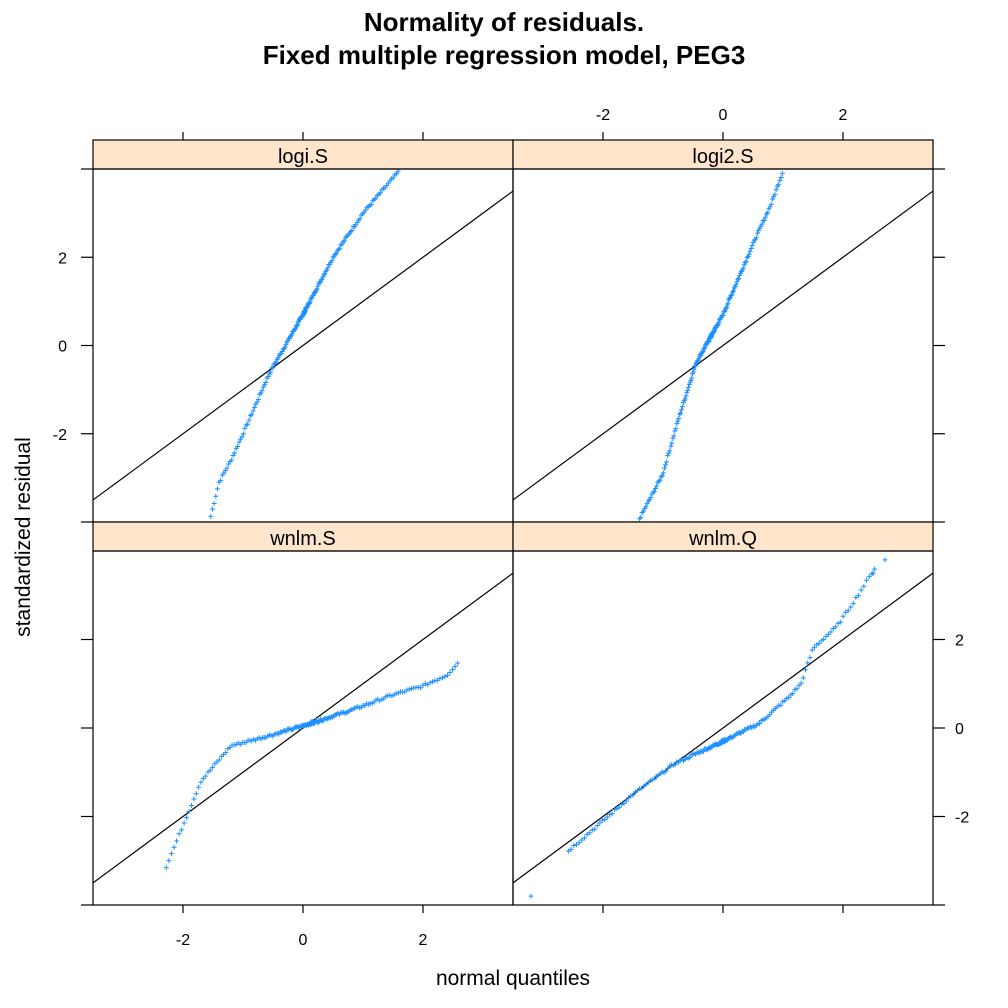  I want to click on x-tick-label-bottom: 0, so click(303, 940).